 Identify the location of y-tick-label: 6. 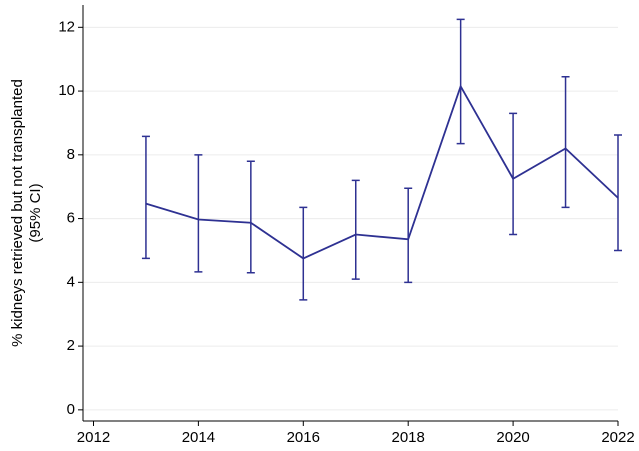
(71, 218).